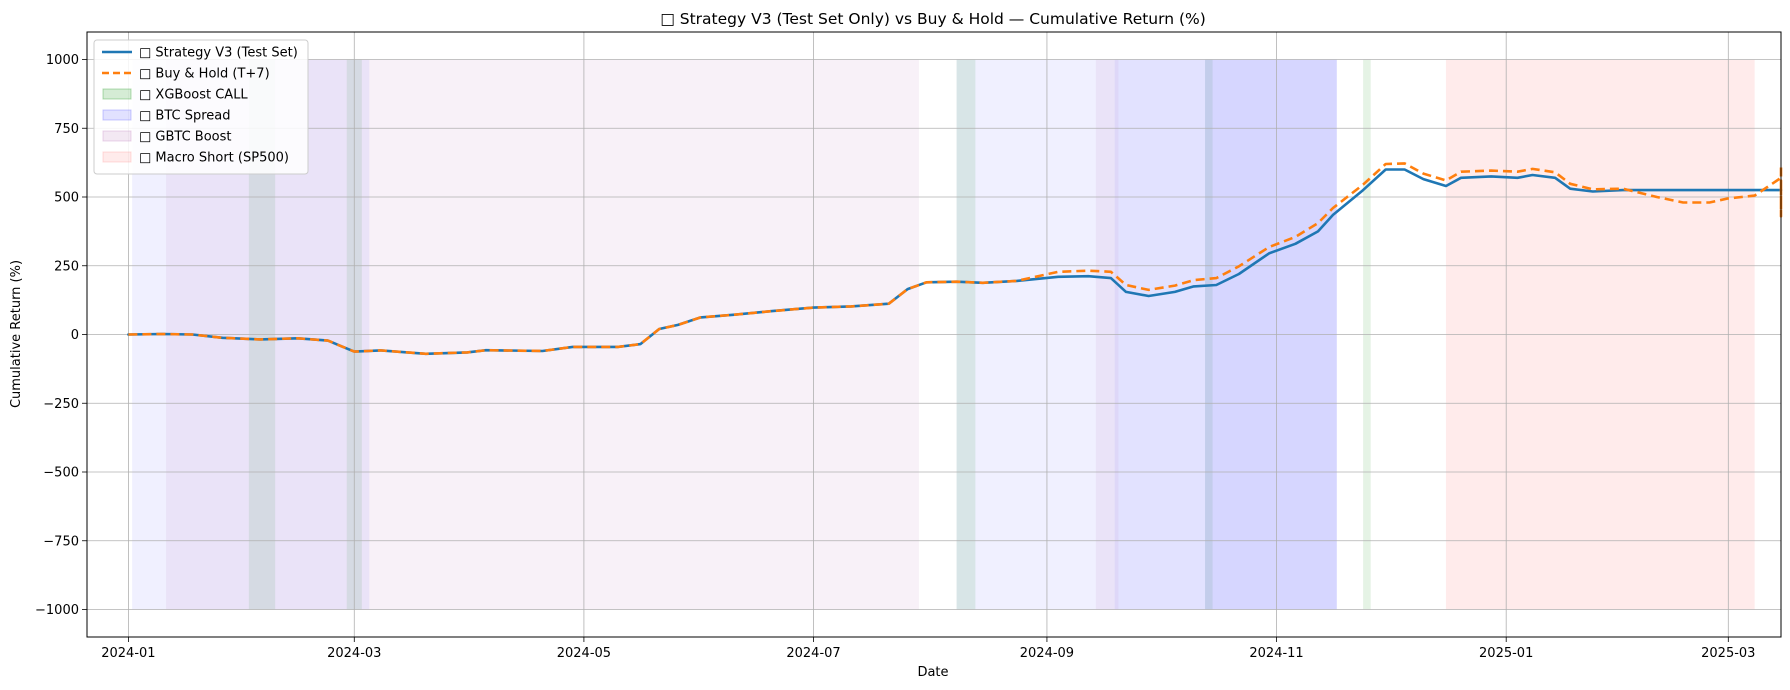  Describe the element at coordinates (185, 116) in the screenshot. I see `legend-label: □ BTC Spread` at that location.